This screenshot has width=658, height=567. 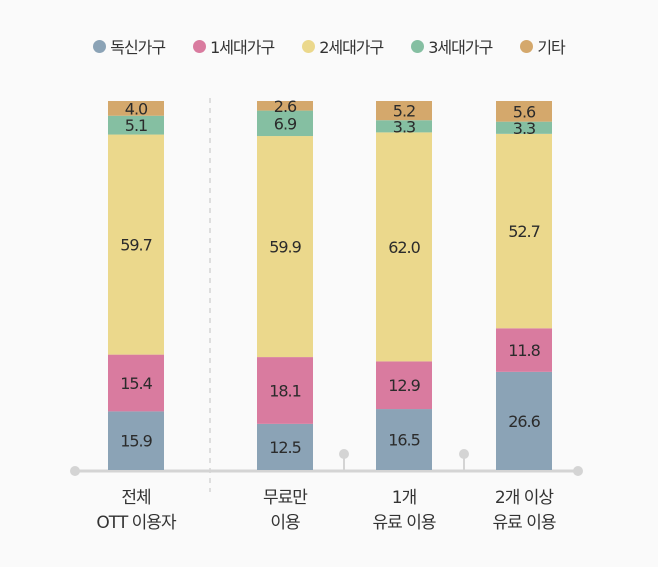 I want to click on data-label: 62.0, so click(x=404, y=247).